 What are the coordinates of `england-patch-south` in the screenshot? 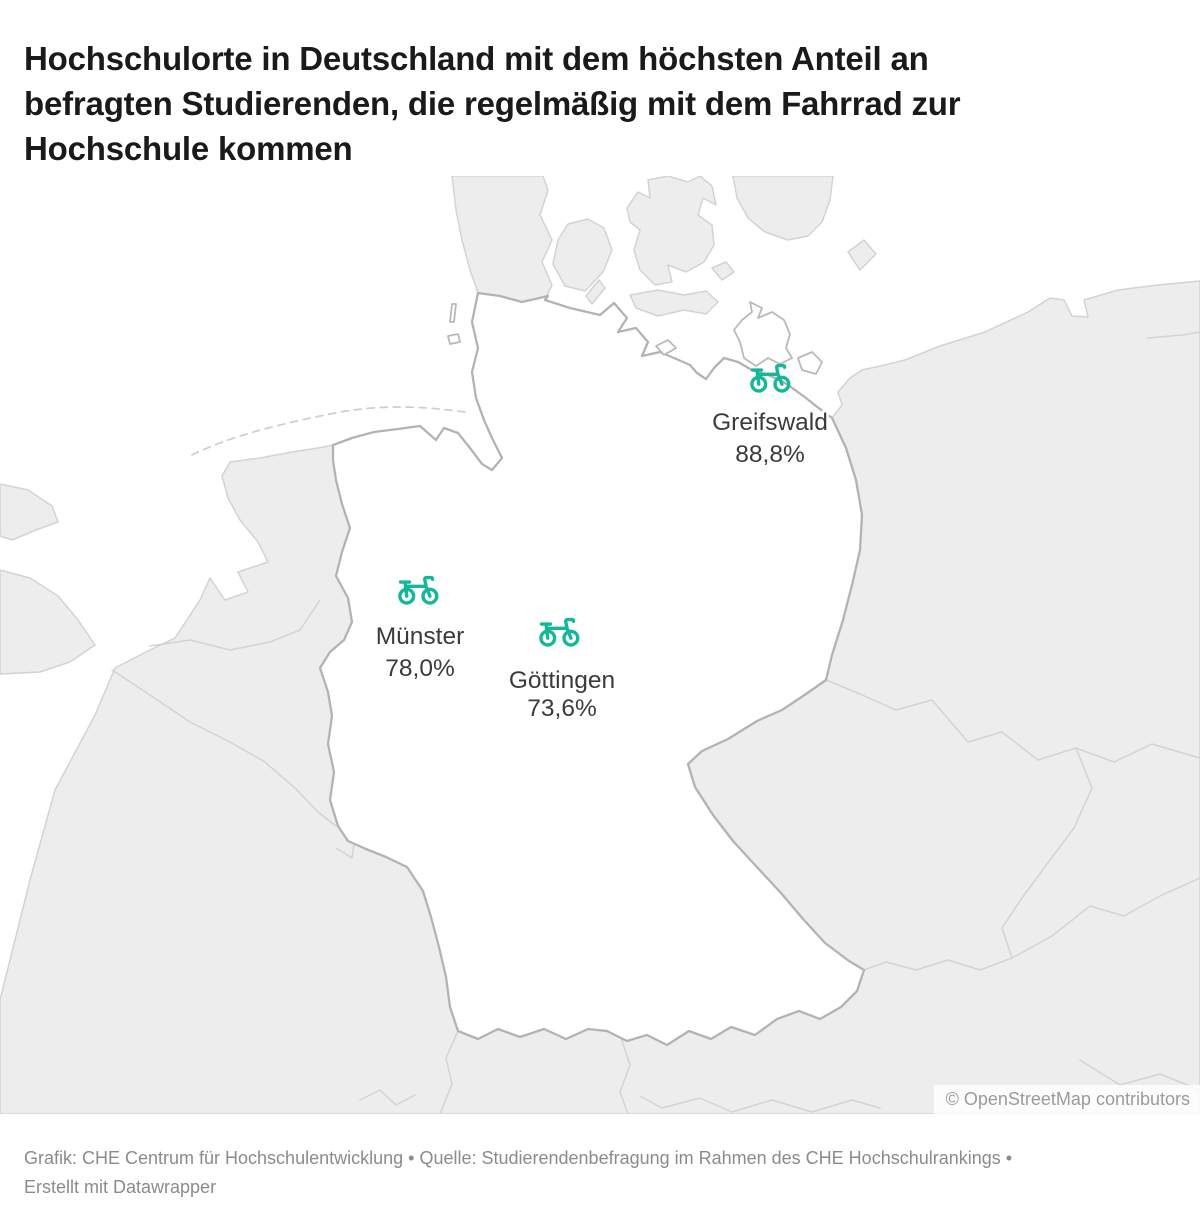 It's located at (48, 622).